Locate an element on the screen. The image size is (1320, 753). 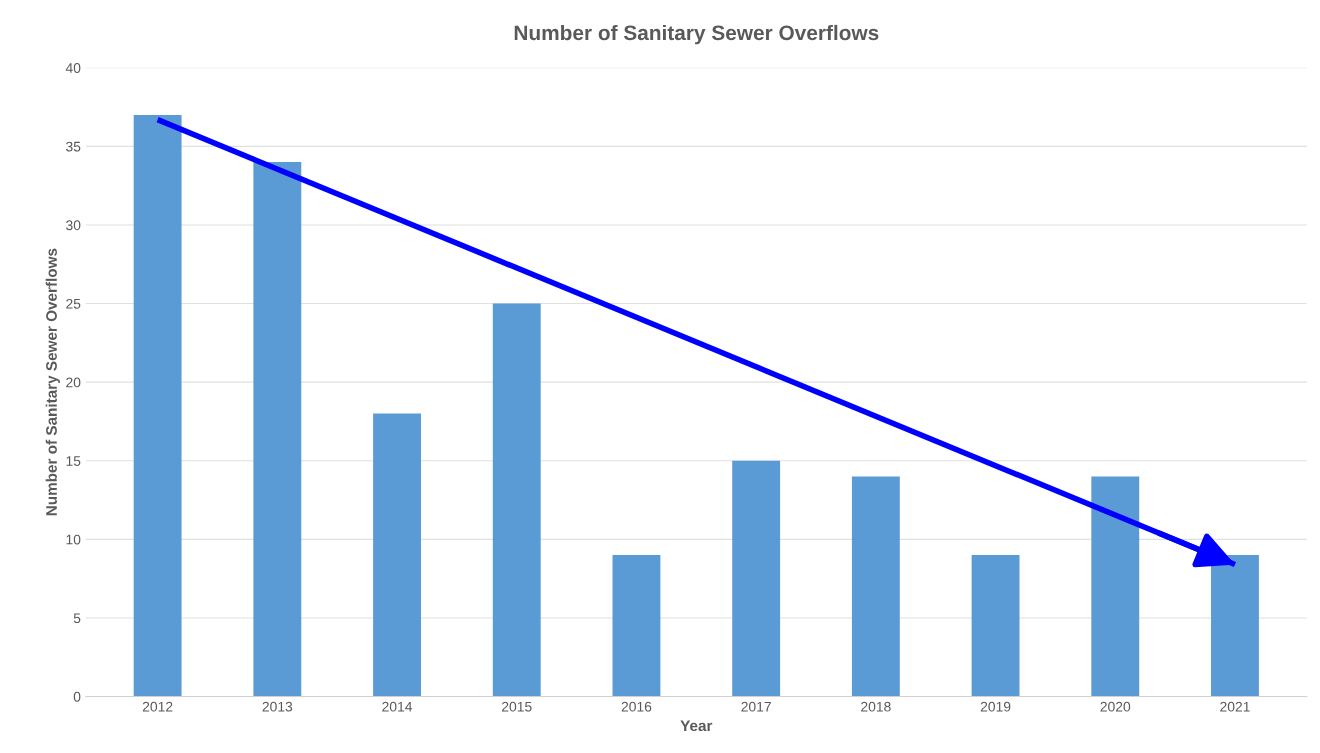
x-tick-label: 2017 is located at coordinates (756, 706).